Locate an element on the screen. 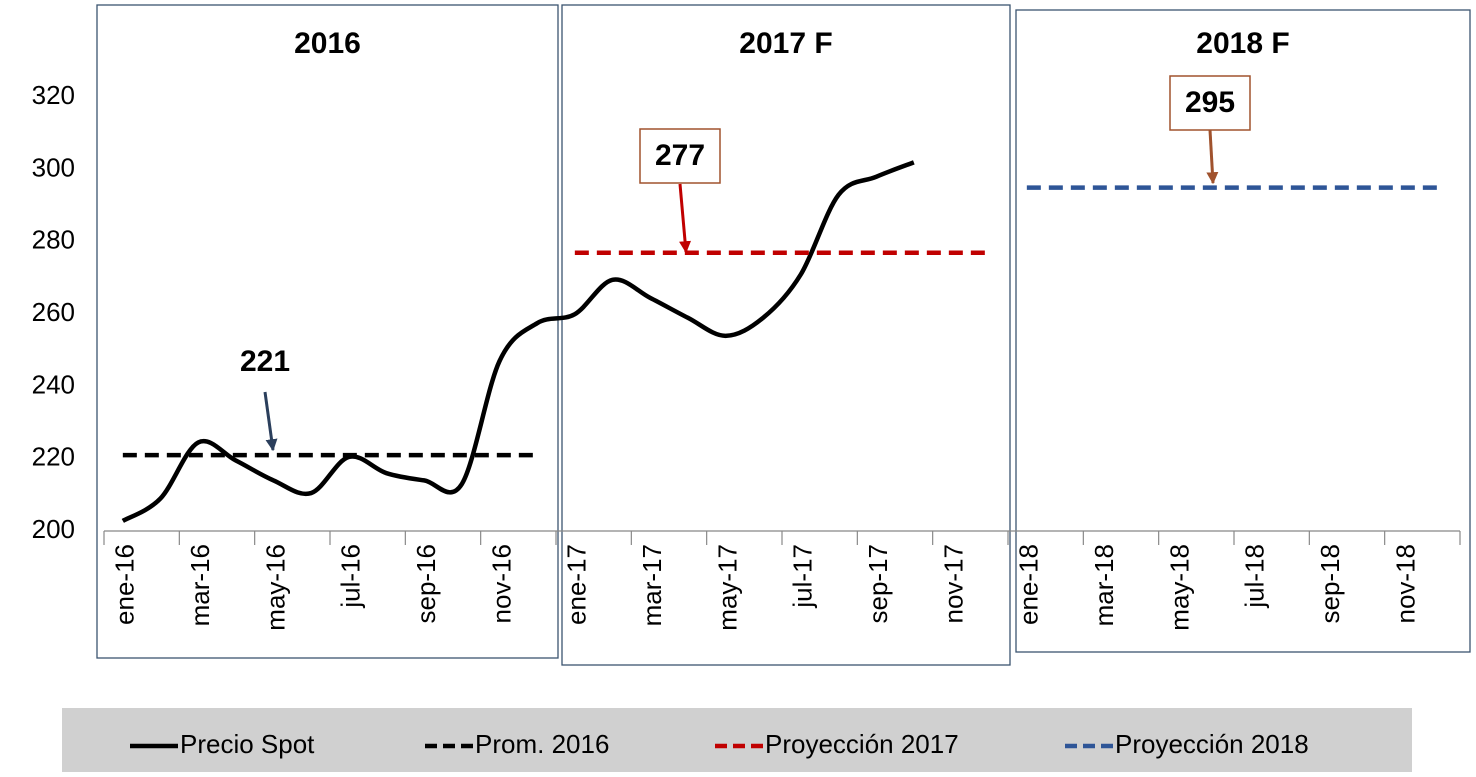 The width and height of the screenshot is (1476, 777). legend-label: Prom. 2016 is located at coordinates (542, 744).